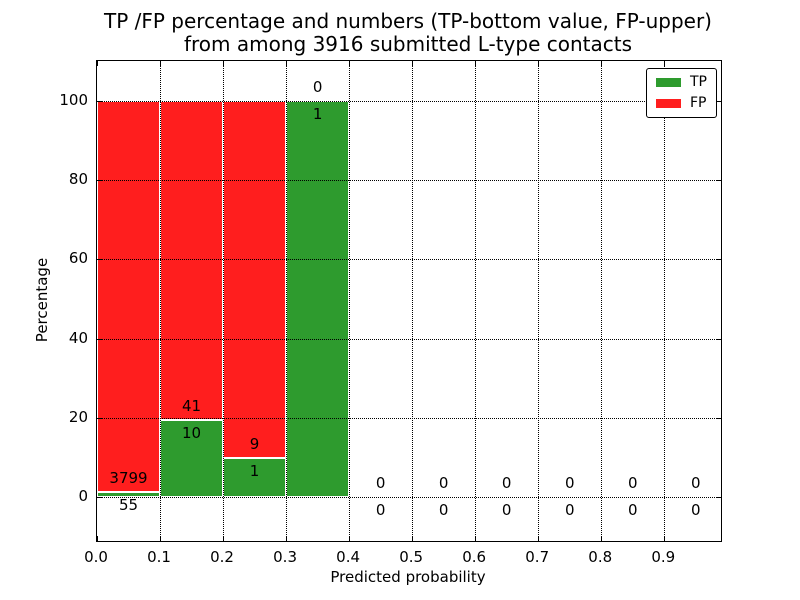 The image size is (800, 600). I want to click on y-tick-label: 20, so click(78, 417).